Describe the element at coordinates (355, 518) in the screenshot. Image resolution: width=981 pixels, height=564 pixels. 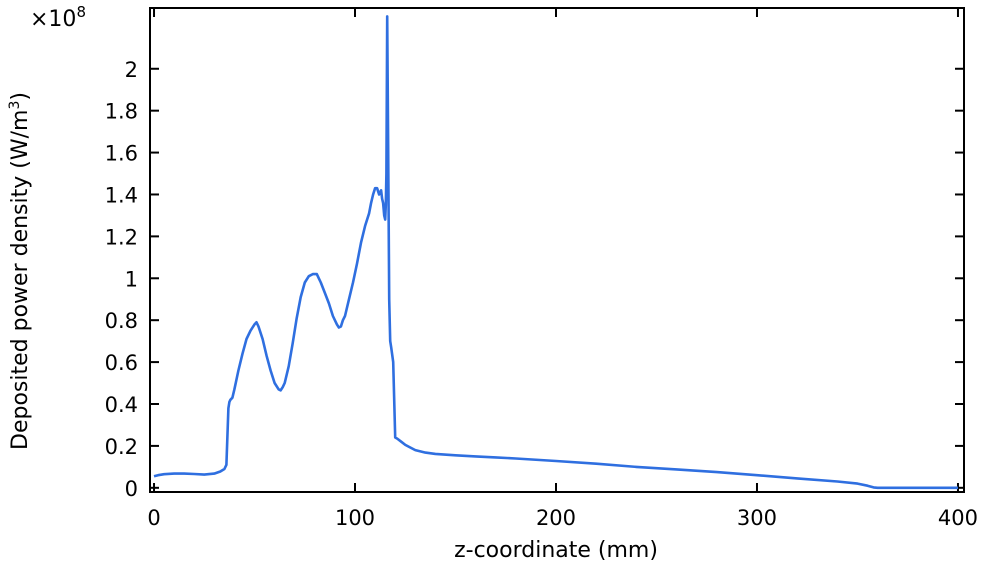
I see `x-tick-label: 100` at that location.